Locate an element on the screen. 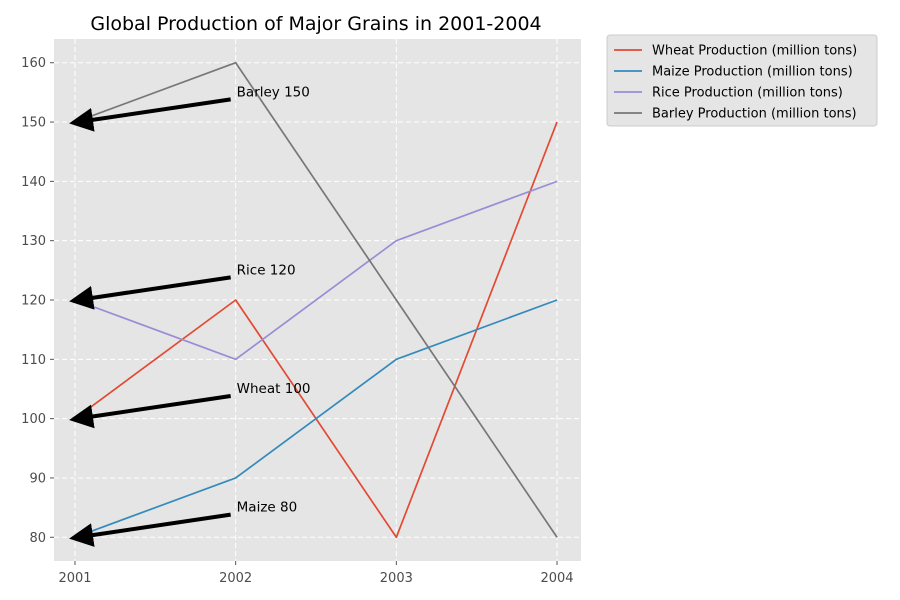 The width and height of the screenshot is (900, 600). x-tick-label: 2002 is located at coordinates (235, 578).